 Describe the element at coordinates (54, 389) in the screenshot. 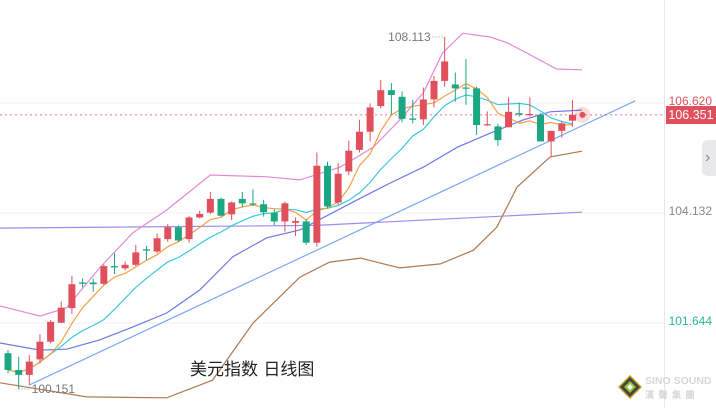

I see `low-marker-label: 100.151` at that location.